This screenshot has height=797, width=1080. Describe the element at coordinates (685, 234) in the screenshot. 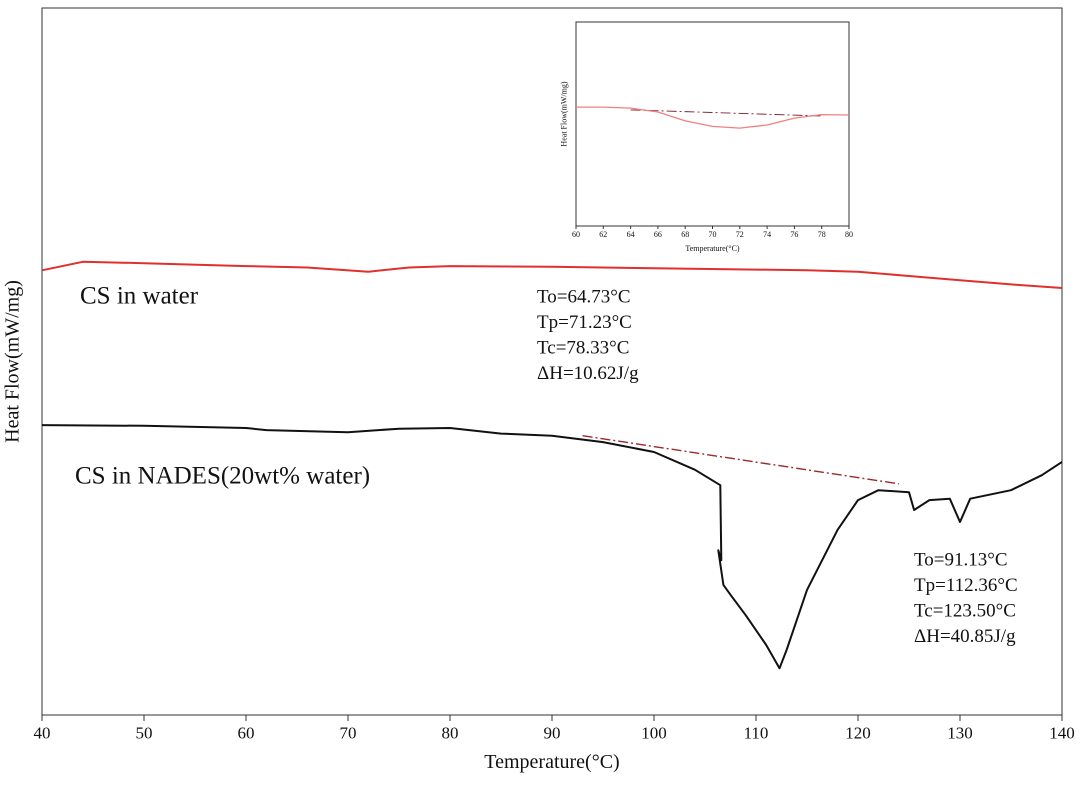

I see `x-tick-label: 68` at that location.